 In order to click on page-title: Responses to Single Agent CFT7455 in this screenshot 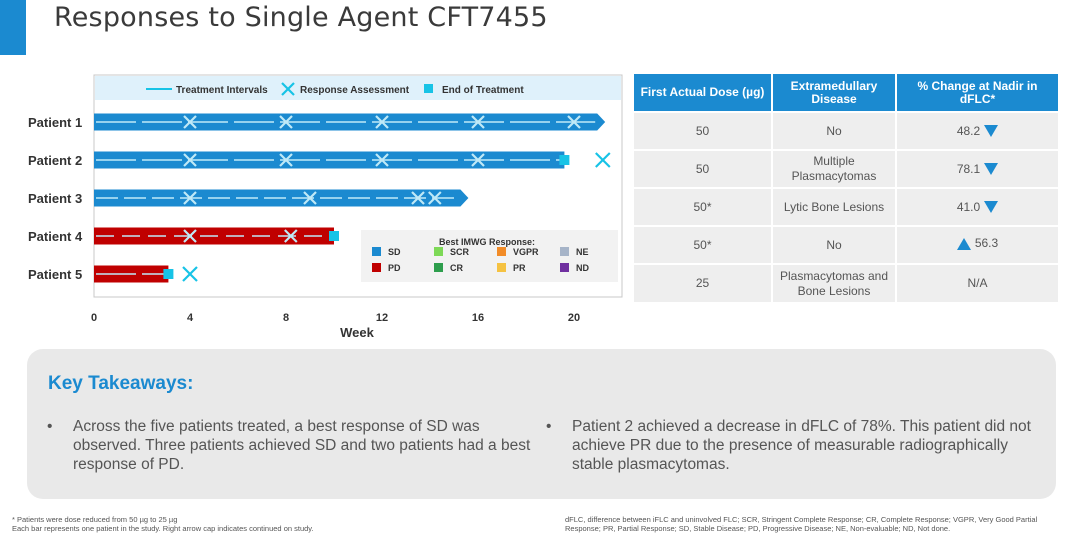, I will do `click(301, 17)`.